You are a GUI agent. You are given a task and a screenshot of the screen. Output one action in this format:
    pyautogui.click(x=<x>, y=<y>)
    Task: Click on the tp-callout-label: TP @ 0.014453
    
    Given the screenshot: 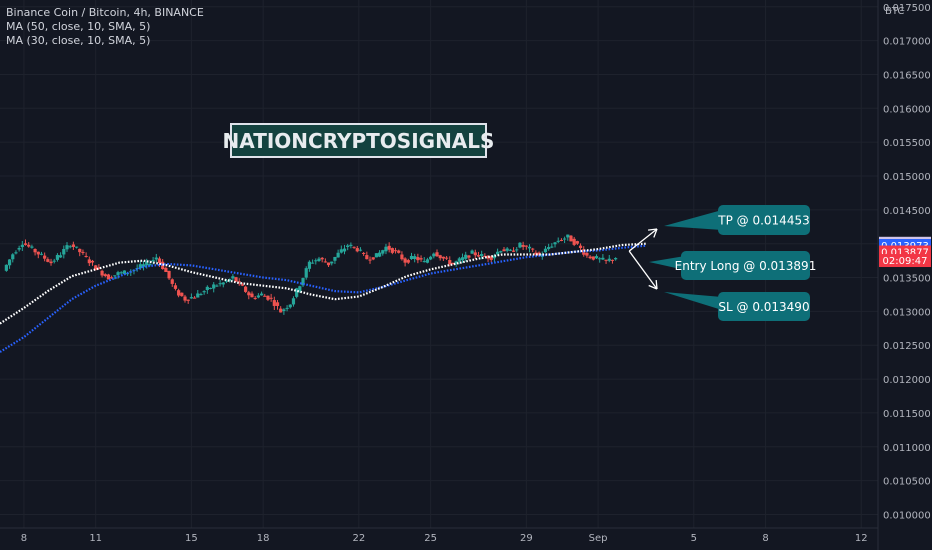 What is the action you would take?
    pyautogui.click(x=763, y=221)
    